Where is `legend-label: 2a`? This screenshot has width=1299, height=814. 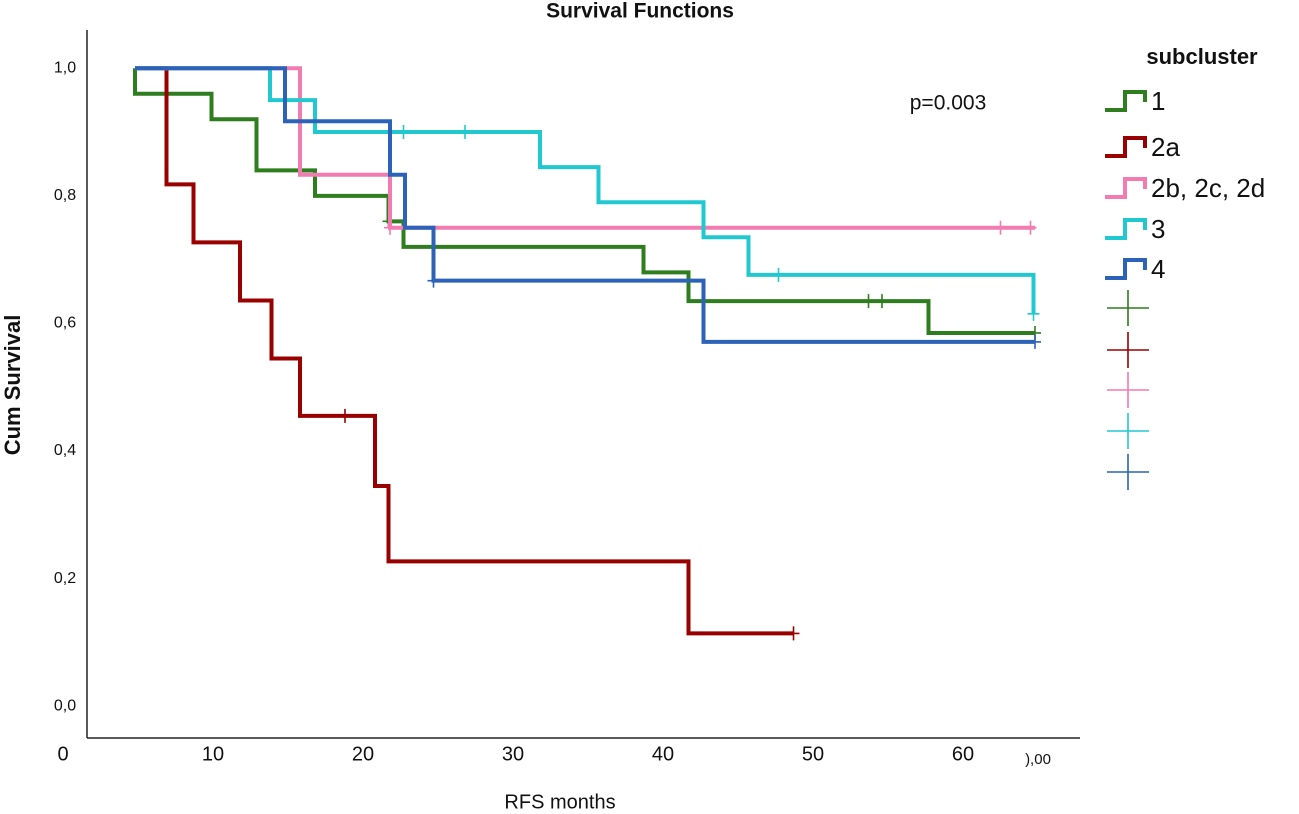
legend-label: 2a is located at coordinates (1165, 147).